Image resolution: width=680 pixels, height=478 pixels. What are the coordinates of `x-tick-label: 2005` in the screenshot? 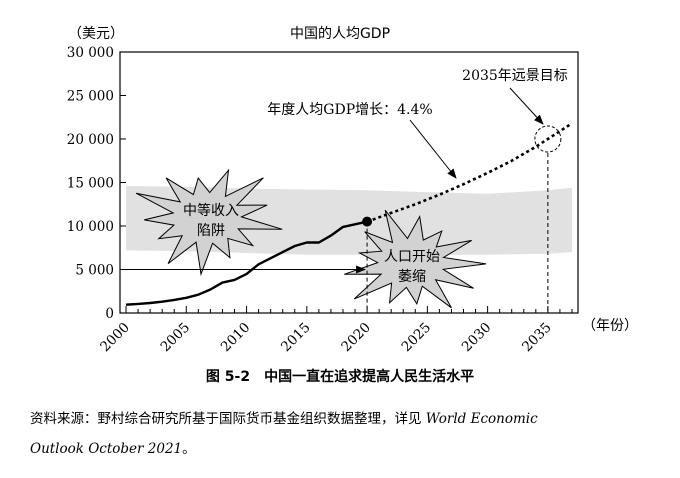 It's located at (176, 338).